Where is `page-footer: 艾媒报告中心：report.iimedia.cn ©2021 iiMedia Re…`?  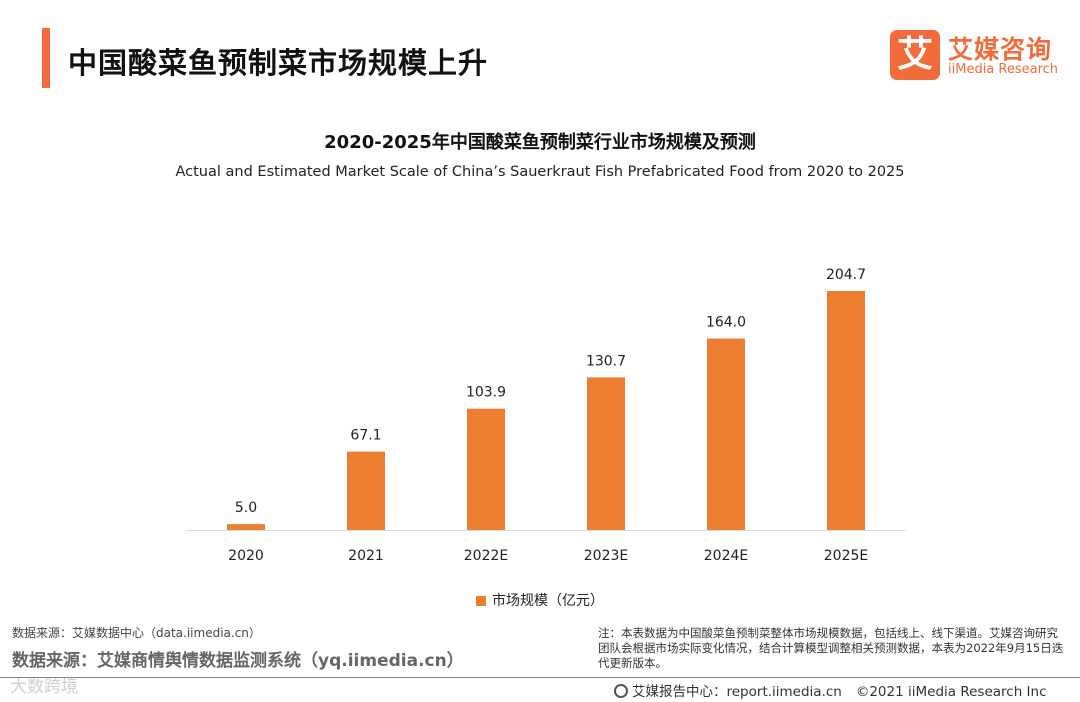
page-footer: 艾媒报告中心：report.iimedia.cn ©2021 iiMedia Re… is located at coordinates (830, 690).